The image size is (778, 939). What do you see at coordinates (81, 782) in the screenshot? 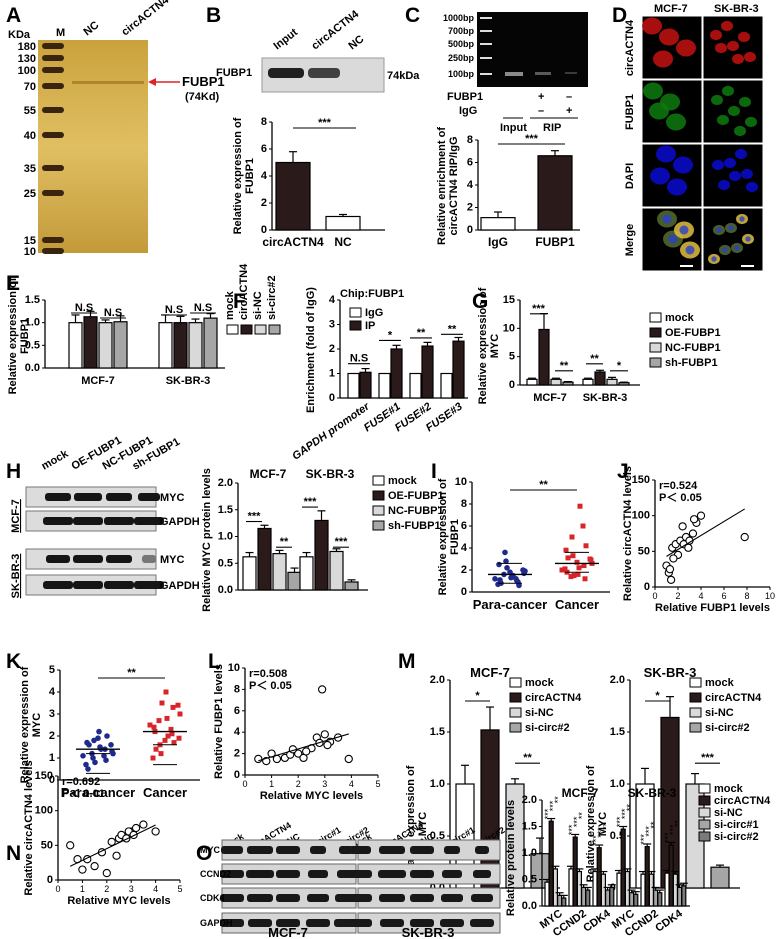
I see `stat-r: r=0.692` at bounding box center [81, 782].